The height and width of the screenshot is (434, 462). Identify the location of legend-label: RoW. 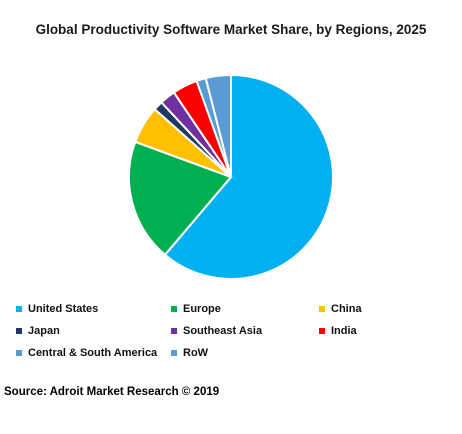
(196, 353).